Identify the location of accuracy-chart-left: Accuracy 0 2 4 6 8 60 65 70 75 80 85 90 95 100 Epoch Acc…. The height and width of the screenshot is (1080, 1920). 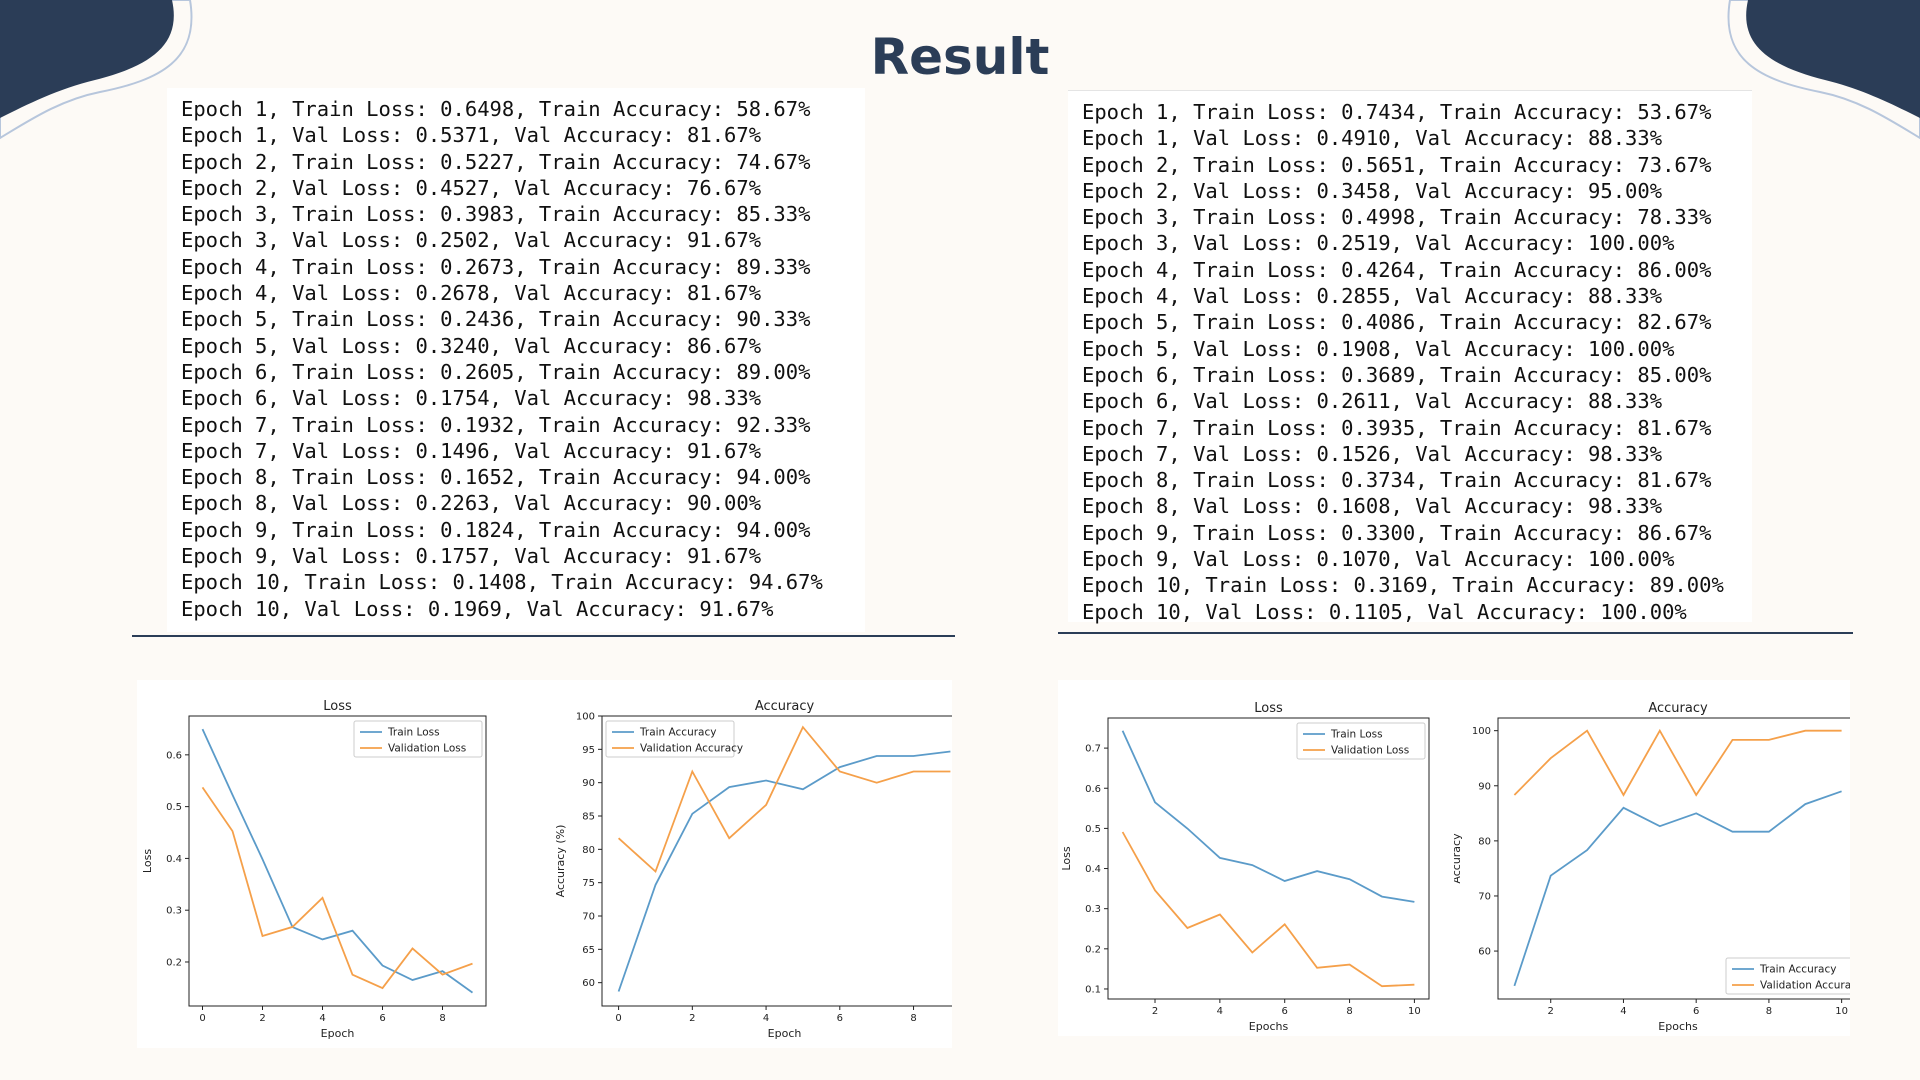
(753, 869).